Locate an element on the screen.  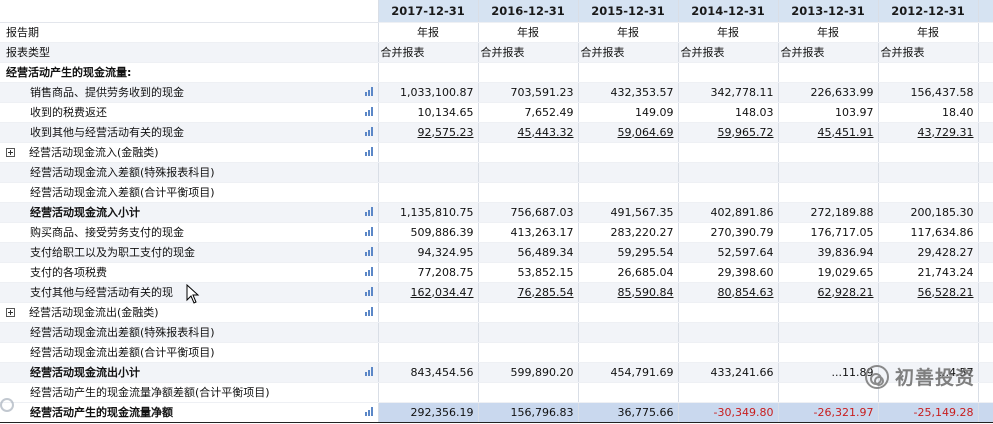
value-cell: 156,796.83 is located at coordinates (528, 412).